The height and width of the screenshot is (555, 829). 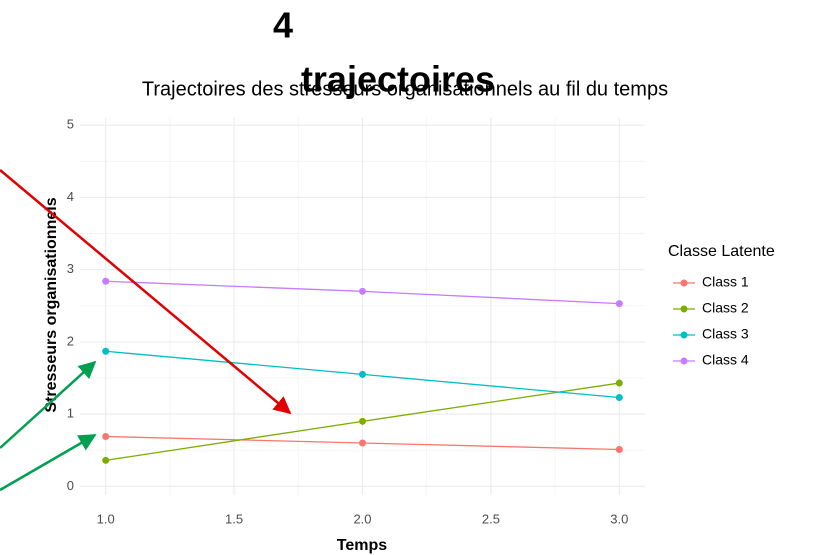 I want to click on y-axis-label: Stresseurs organisationnels, so click(x=51, y=304).